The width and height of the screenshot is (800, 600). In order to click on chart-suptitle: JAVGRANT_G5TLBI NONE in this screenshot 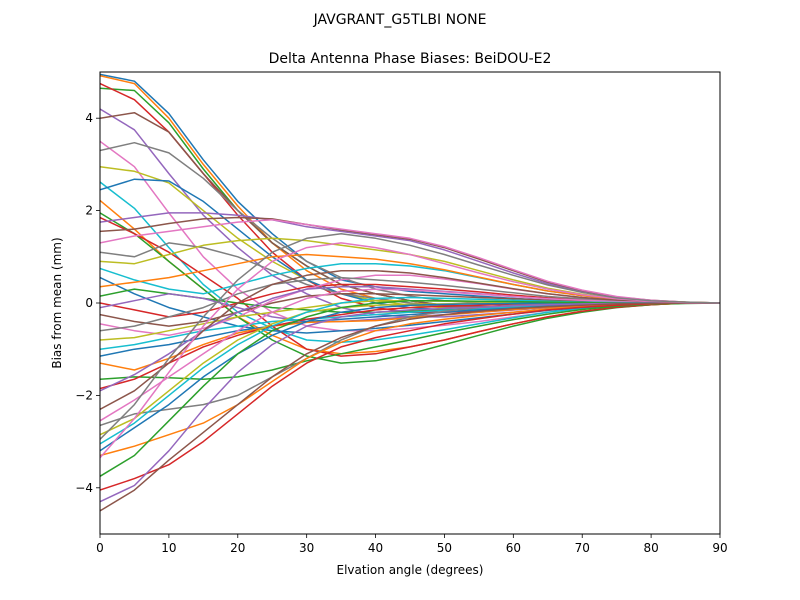, I will do `click(400, 20)`.